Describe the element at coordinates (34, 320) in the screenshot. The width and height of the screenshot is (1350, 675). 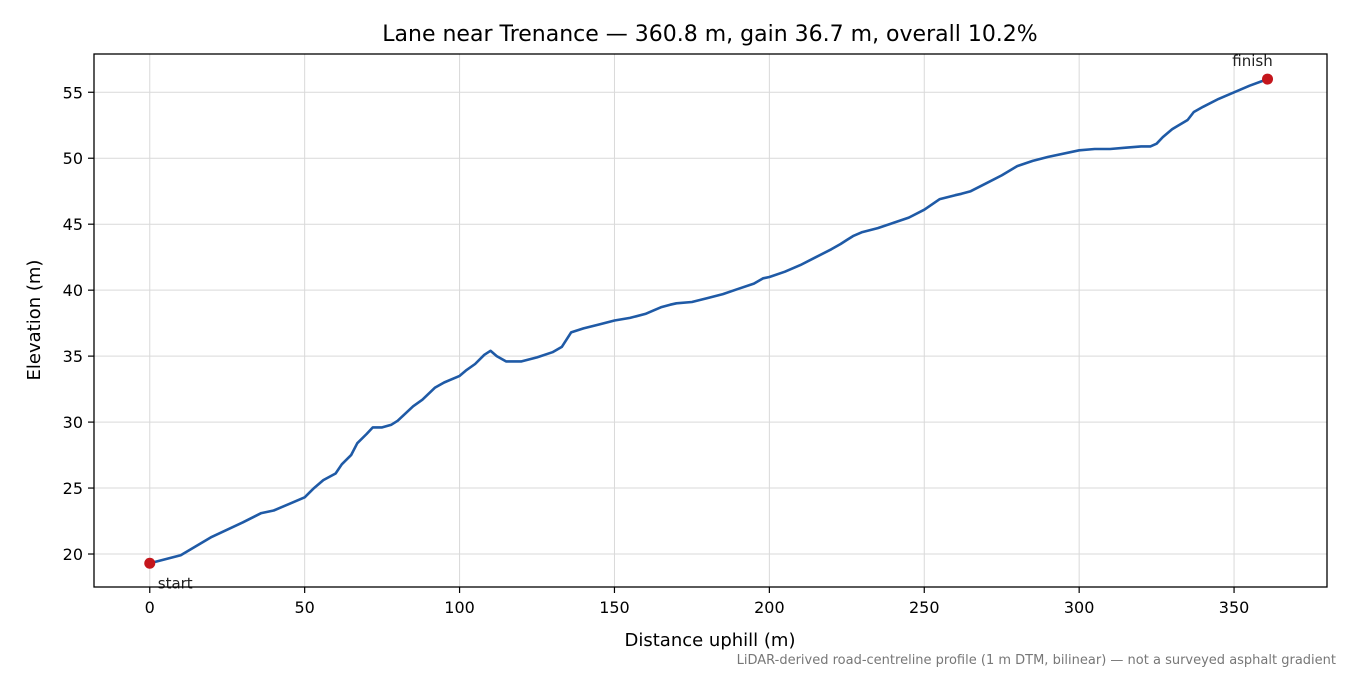
I see `y-axis-label: Elevation (m)` at that location.